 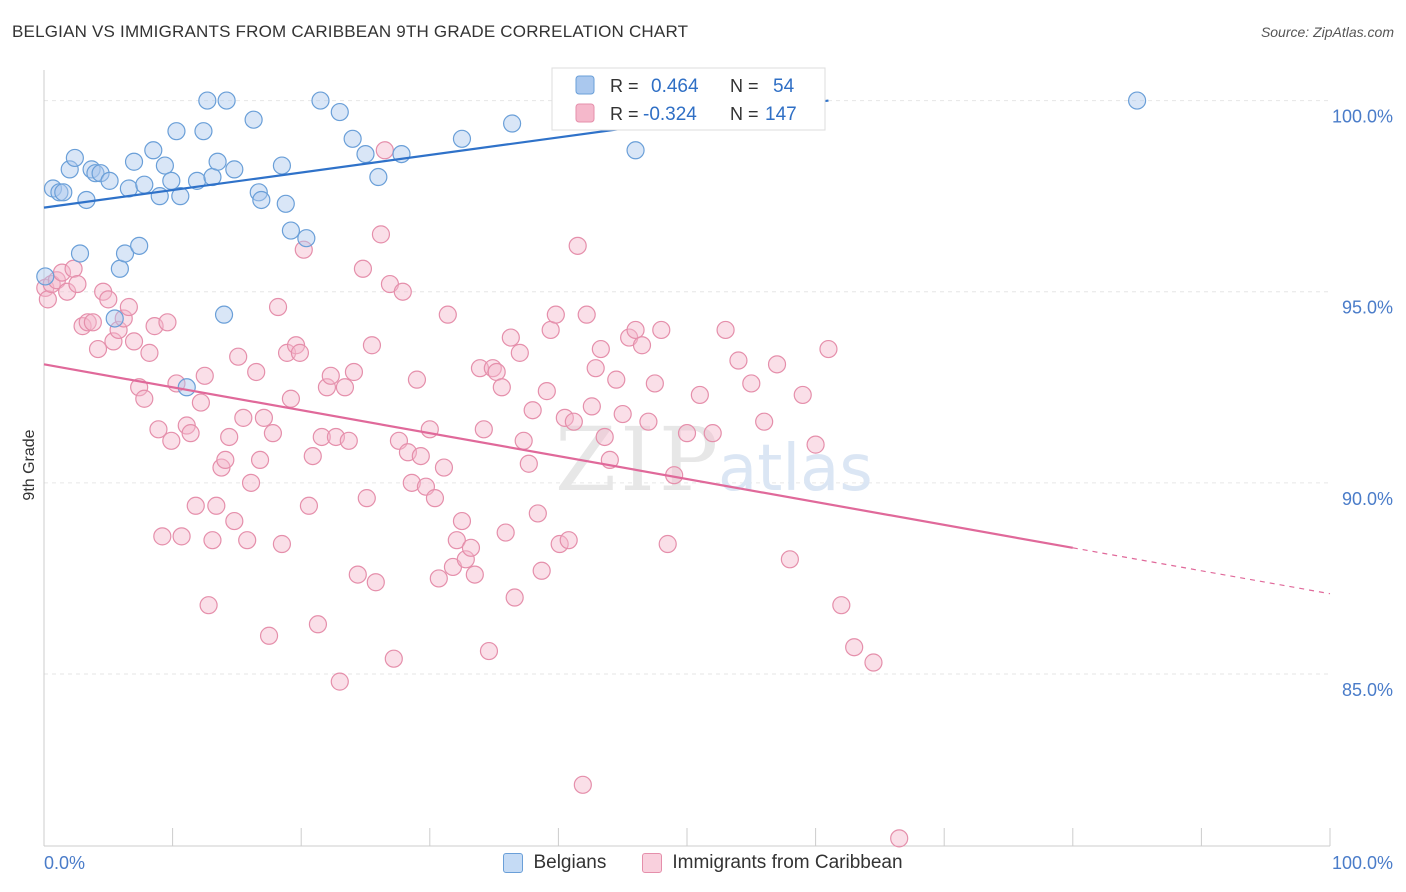 I want to click on legend-item-belgians: Belgians, so click(x=554, y=863).